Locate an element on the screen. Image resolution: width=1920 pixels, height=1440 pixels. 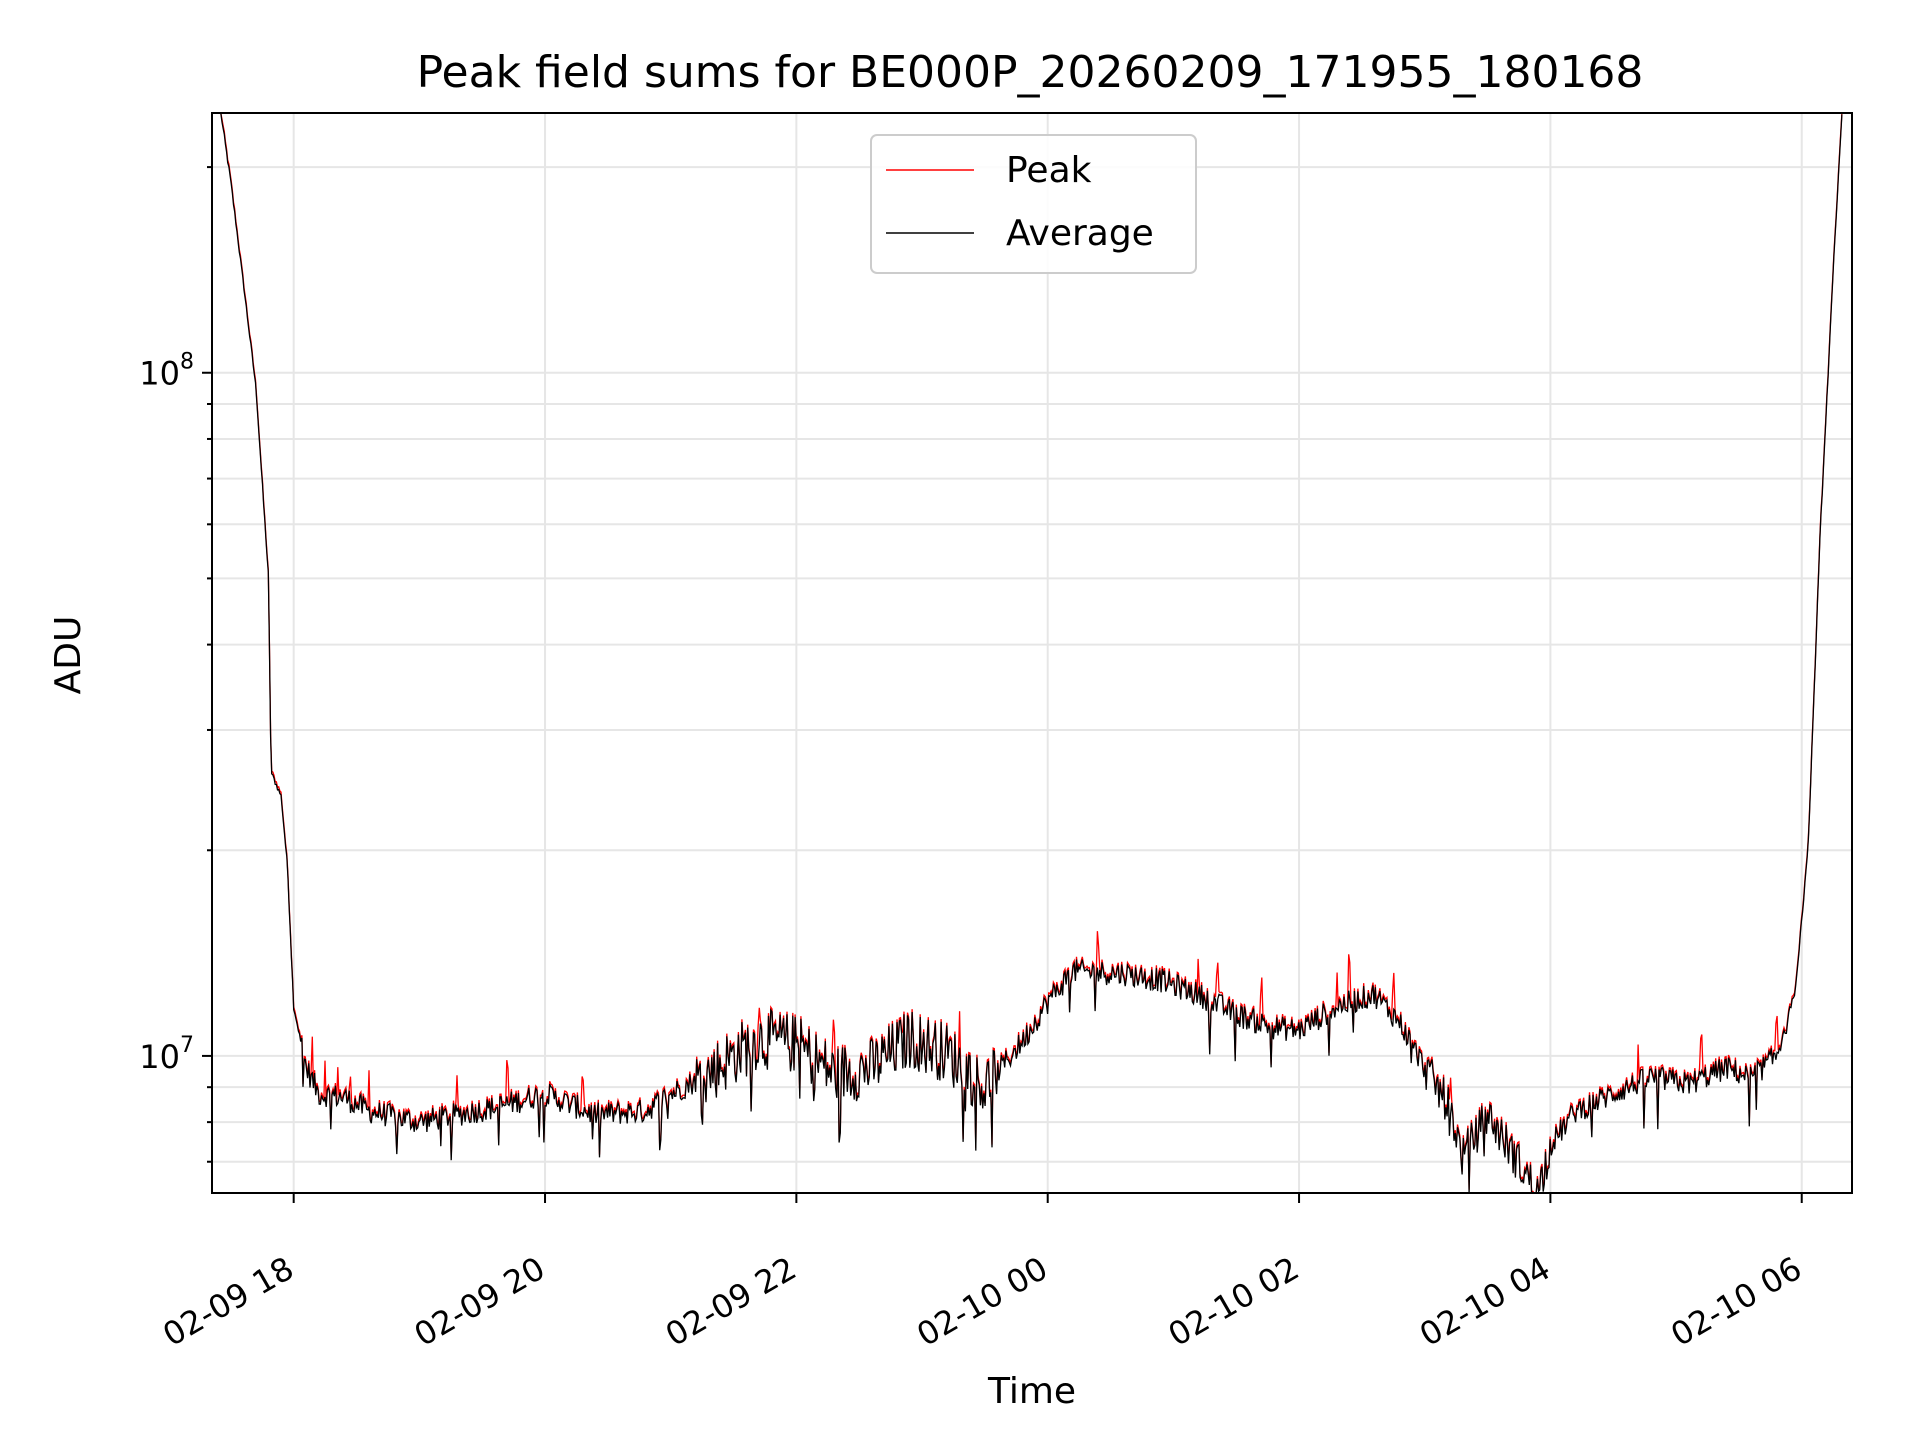
y-axis-label: ADU is located at coordinates (68, 655).